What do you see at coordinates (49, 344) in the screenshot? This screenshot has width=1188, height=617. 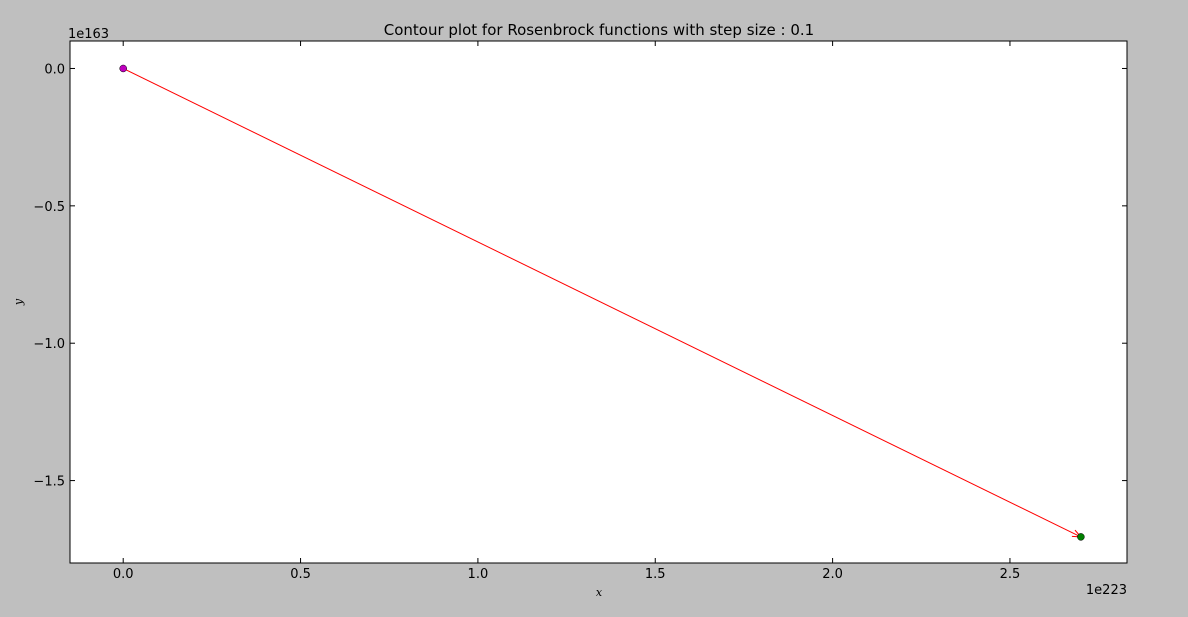 I see `y-tick-label: −1.0` at bounding box center [49, 344].